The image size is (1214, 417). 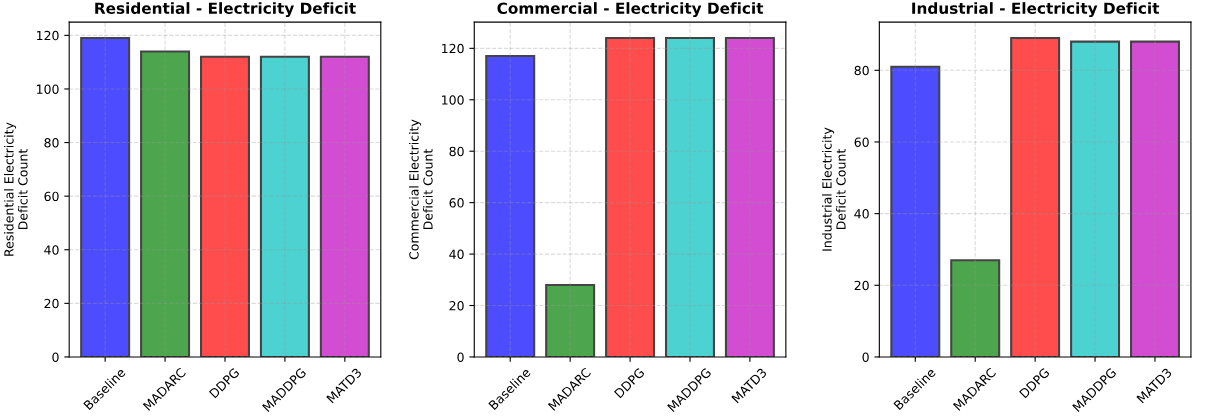 I want to click on y-axis-title: Residential Electricity Deficit Count, so click(x=15, y=189).